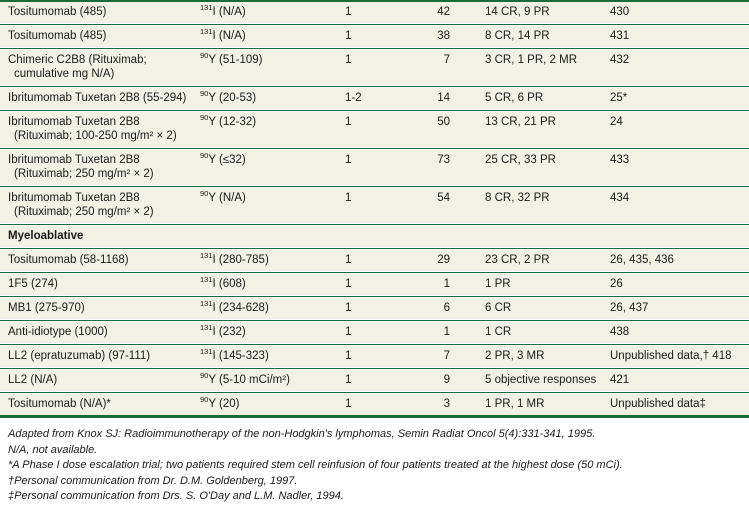  I want to click on cell-isotope: 131I (234-628), so click(272, 307).